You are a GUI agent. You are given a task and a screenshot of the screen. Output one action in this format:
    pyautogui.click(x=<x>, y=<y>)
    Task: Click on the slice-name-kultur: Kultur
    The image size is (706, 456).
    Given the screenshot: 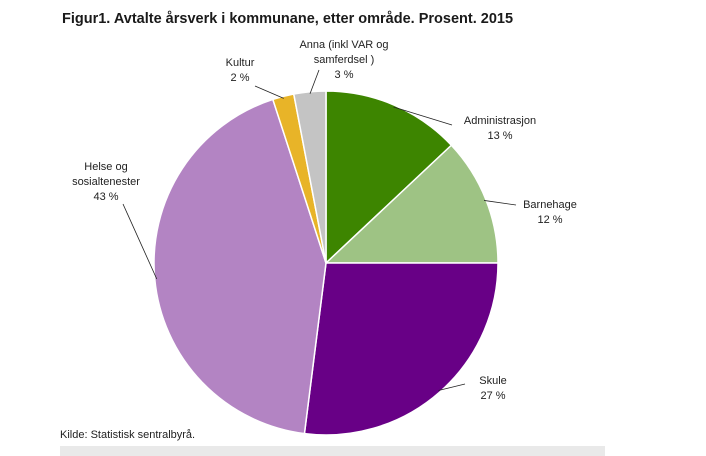 What is the action you would take?
    pyautogui.click(x=240, y=63)
    